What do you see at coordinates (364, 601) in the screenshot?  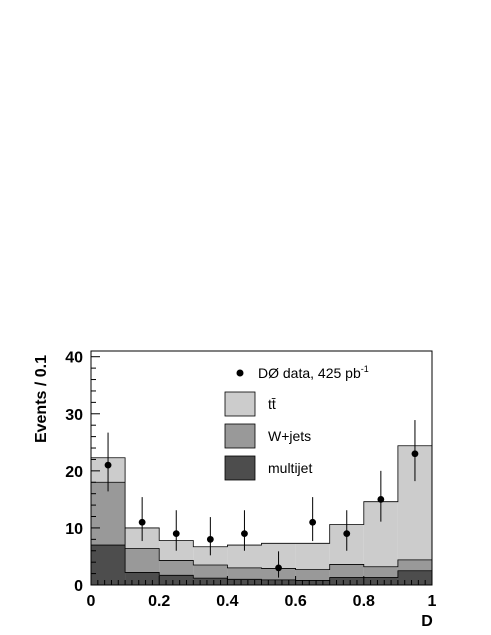 I see `x-tick-label: 0.8` at bounding box center [364, 601].